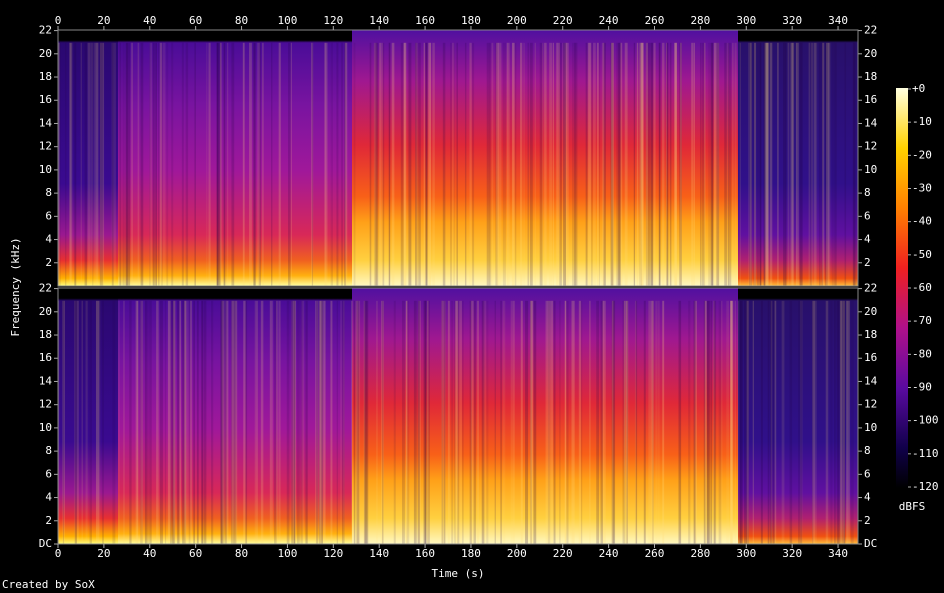 The width and height of the screenshot is (944, 593). Describe the element at coordinates (867, 262) in the screenshot. I see `y-tick-label: 2` at that location.